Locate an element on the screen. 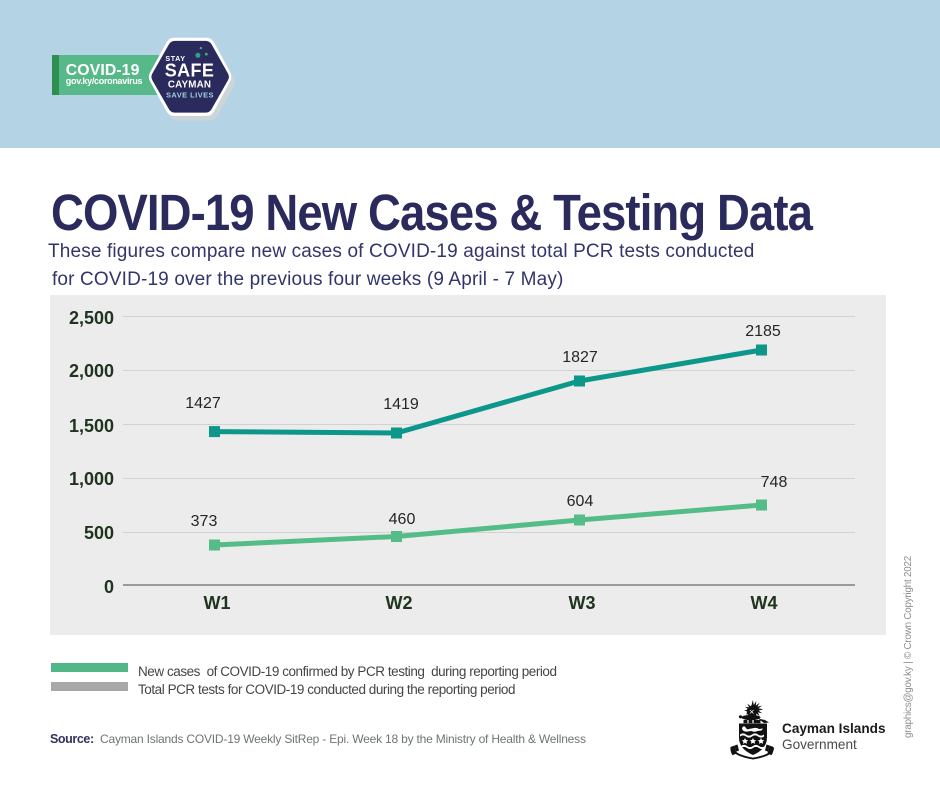 The image size is (940, 788). svg-text: SAFE is located at coordinates (190, 71).